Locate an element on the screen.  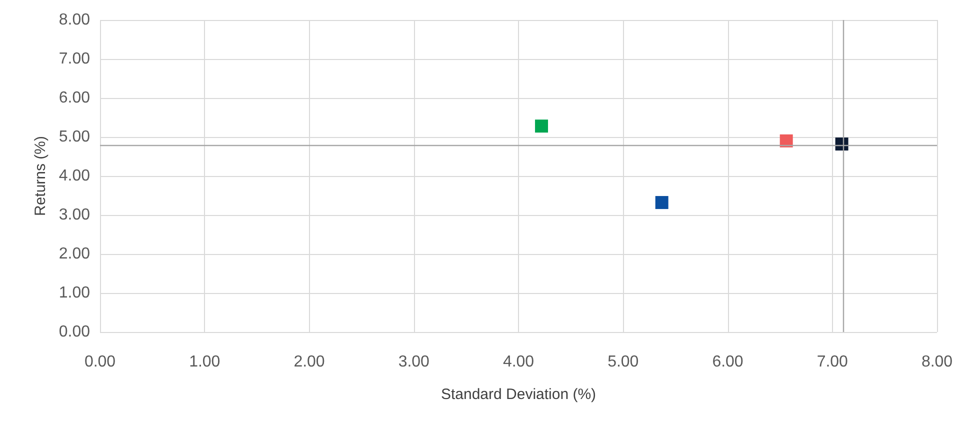
x-tick-label: 1.00 is located at coordinates (204, 362).